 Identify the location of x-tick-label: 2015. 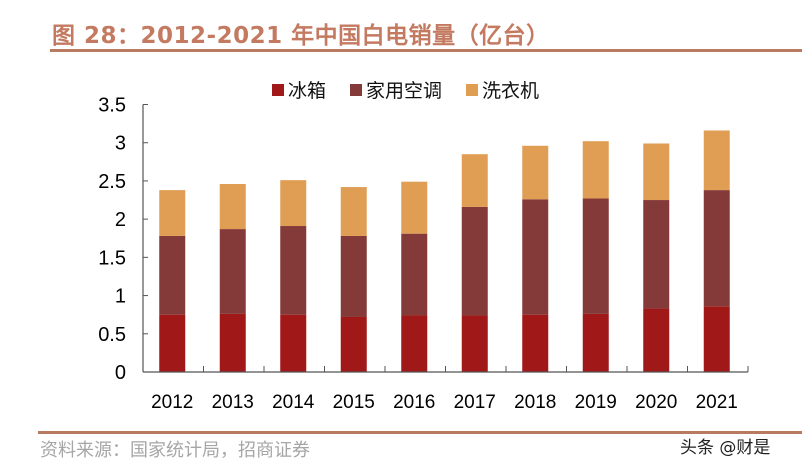
(354, 402).